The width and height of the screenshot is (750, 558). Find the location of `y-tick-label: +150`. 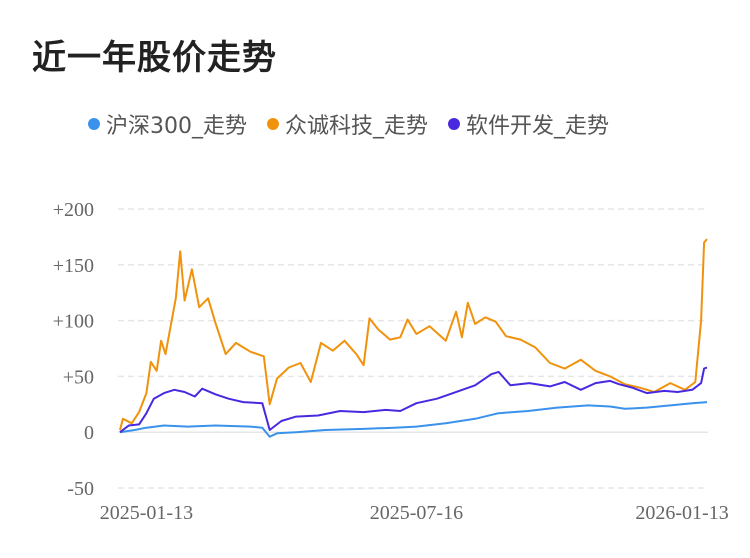

y-tick-label: +150 is located at coordinates (73, 266).